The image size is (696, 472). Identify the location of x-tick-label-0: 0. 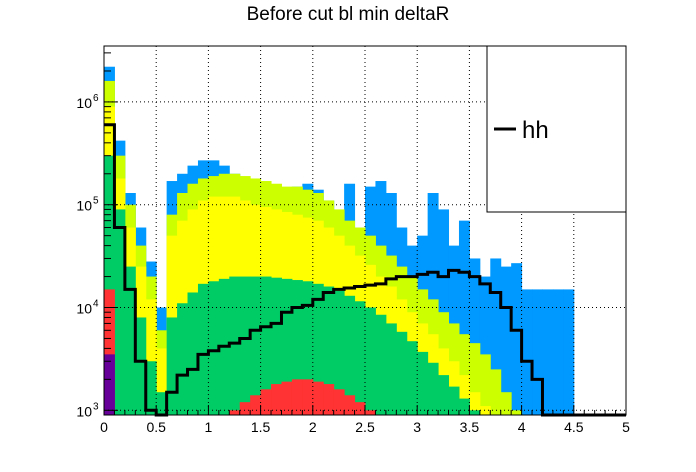
(104, 427).